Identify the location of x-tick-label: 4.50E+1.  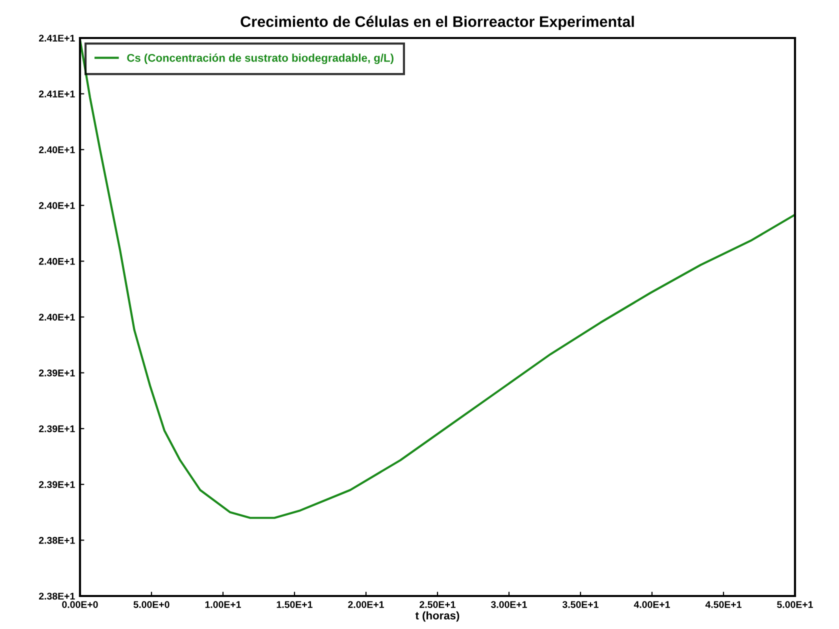
(723, 604).